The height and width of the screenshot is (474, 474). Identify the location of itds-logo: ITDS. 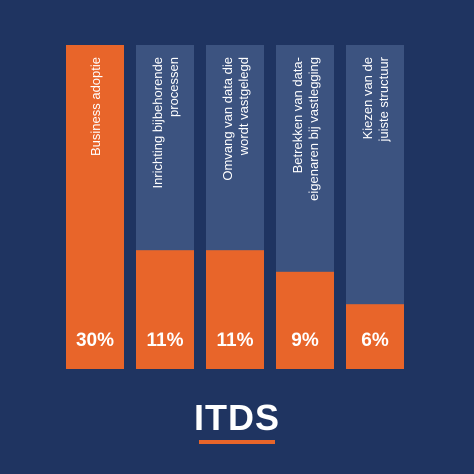
(236, 417).